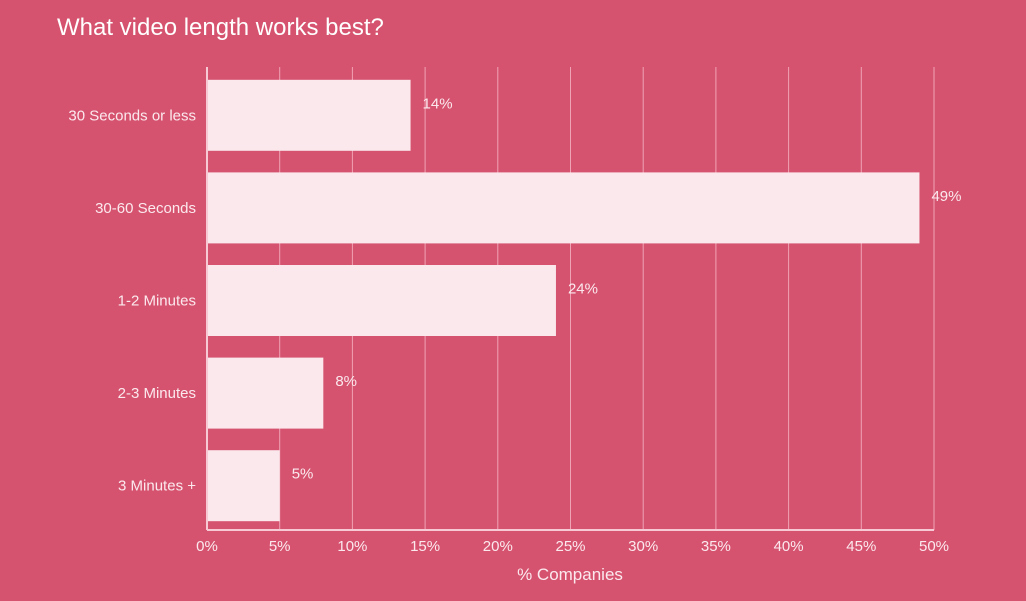 Image resolution: width=1026 pixels, height=601 pixels. What do you see at coordinates (583, 289) in the screenshot?
I see `data-label: 24%` at bounding box center [583, 289].